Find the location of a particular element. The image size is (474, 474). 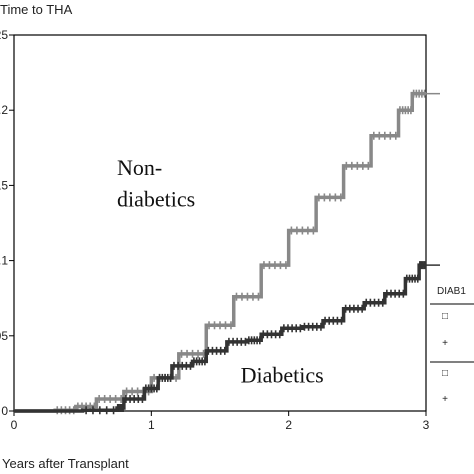

x-axis-label: Years after Transplant is located at coordinates (65, 463).